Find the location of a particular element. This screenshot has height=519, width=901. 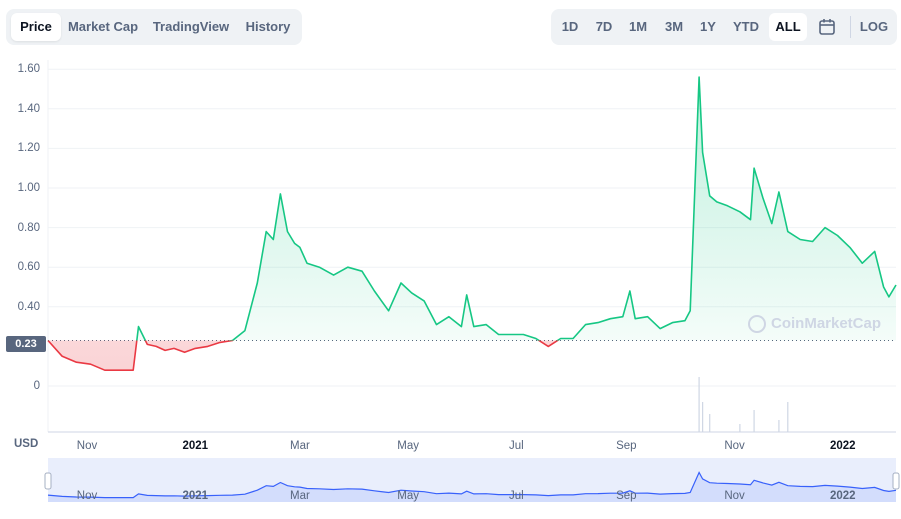

chart-view-tabs: Price Market Cap TradingView History is located at coordinates (154, 27).